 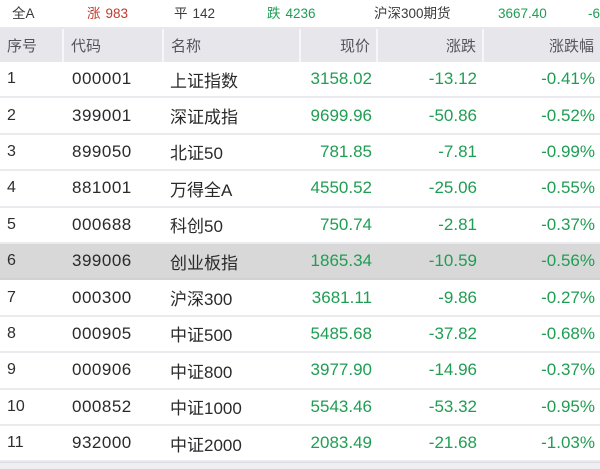 I want to click on cell-code: 000300, so click(x=102, y=297).